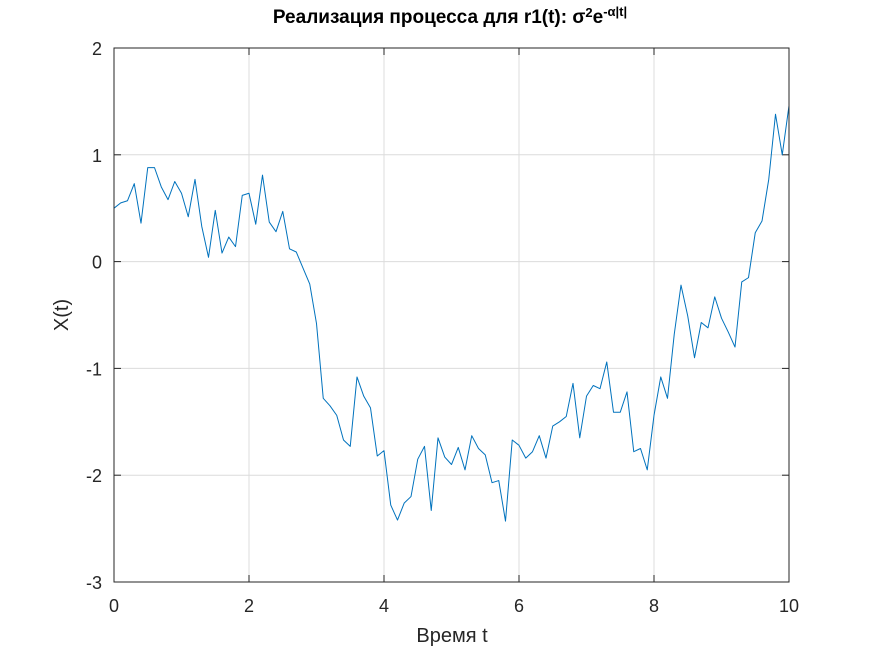 The width and height of the screenshot is (872, 654). I want to click on chart-title: Реализация процесса для r1(t): σ2e-α|t|, so click(450, 16).